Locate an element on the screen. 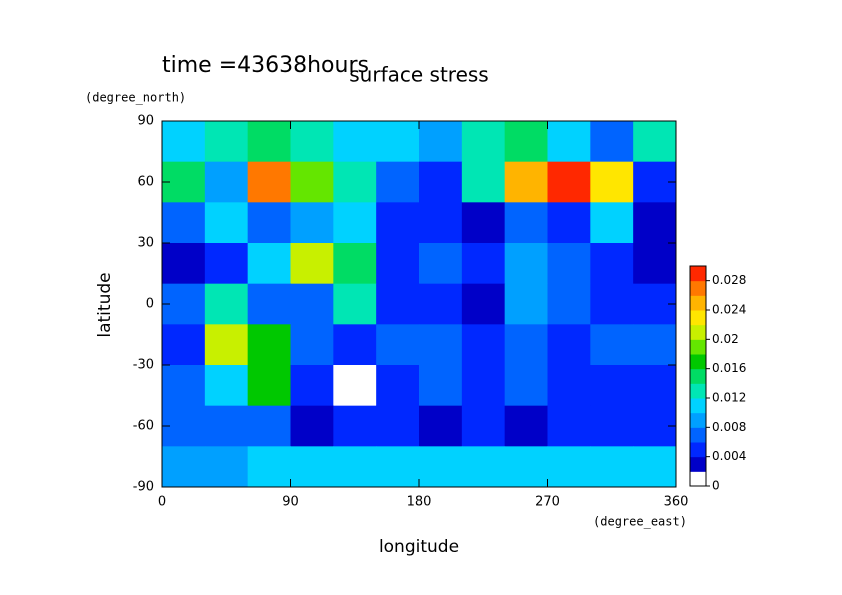 Image resolution: width=842 pixels, height=595 pixels. colorbar-tick-label: 0.012 is located at coordinates (729, 398).